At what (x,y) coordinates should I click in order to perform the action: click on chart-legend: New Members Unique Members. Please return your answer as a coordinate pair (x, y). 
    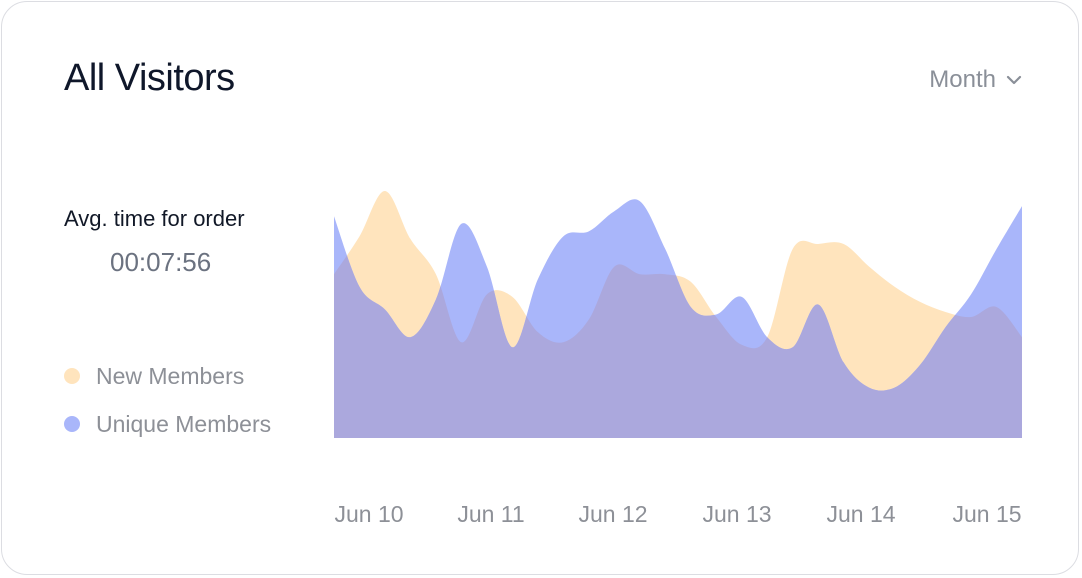
    Looking at the image, I should click on (167, 408).